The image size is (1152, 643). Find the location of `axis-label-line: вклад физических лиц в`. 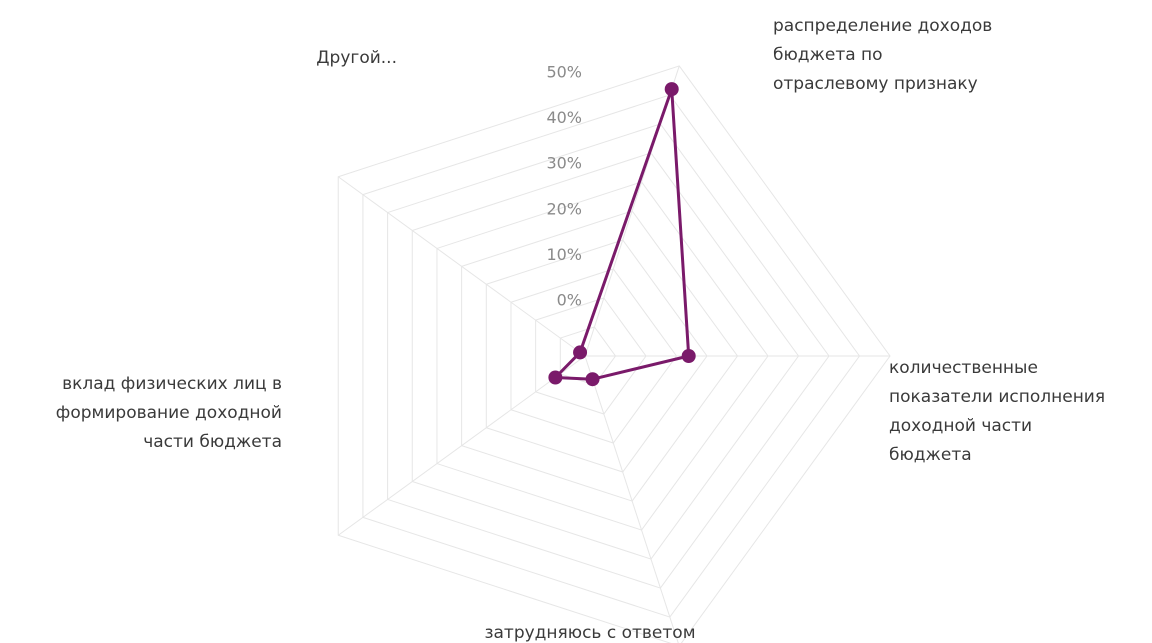

axis-label-line: вклад физических лиц в is located at coordinates (172, 384).